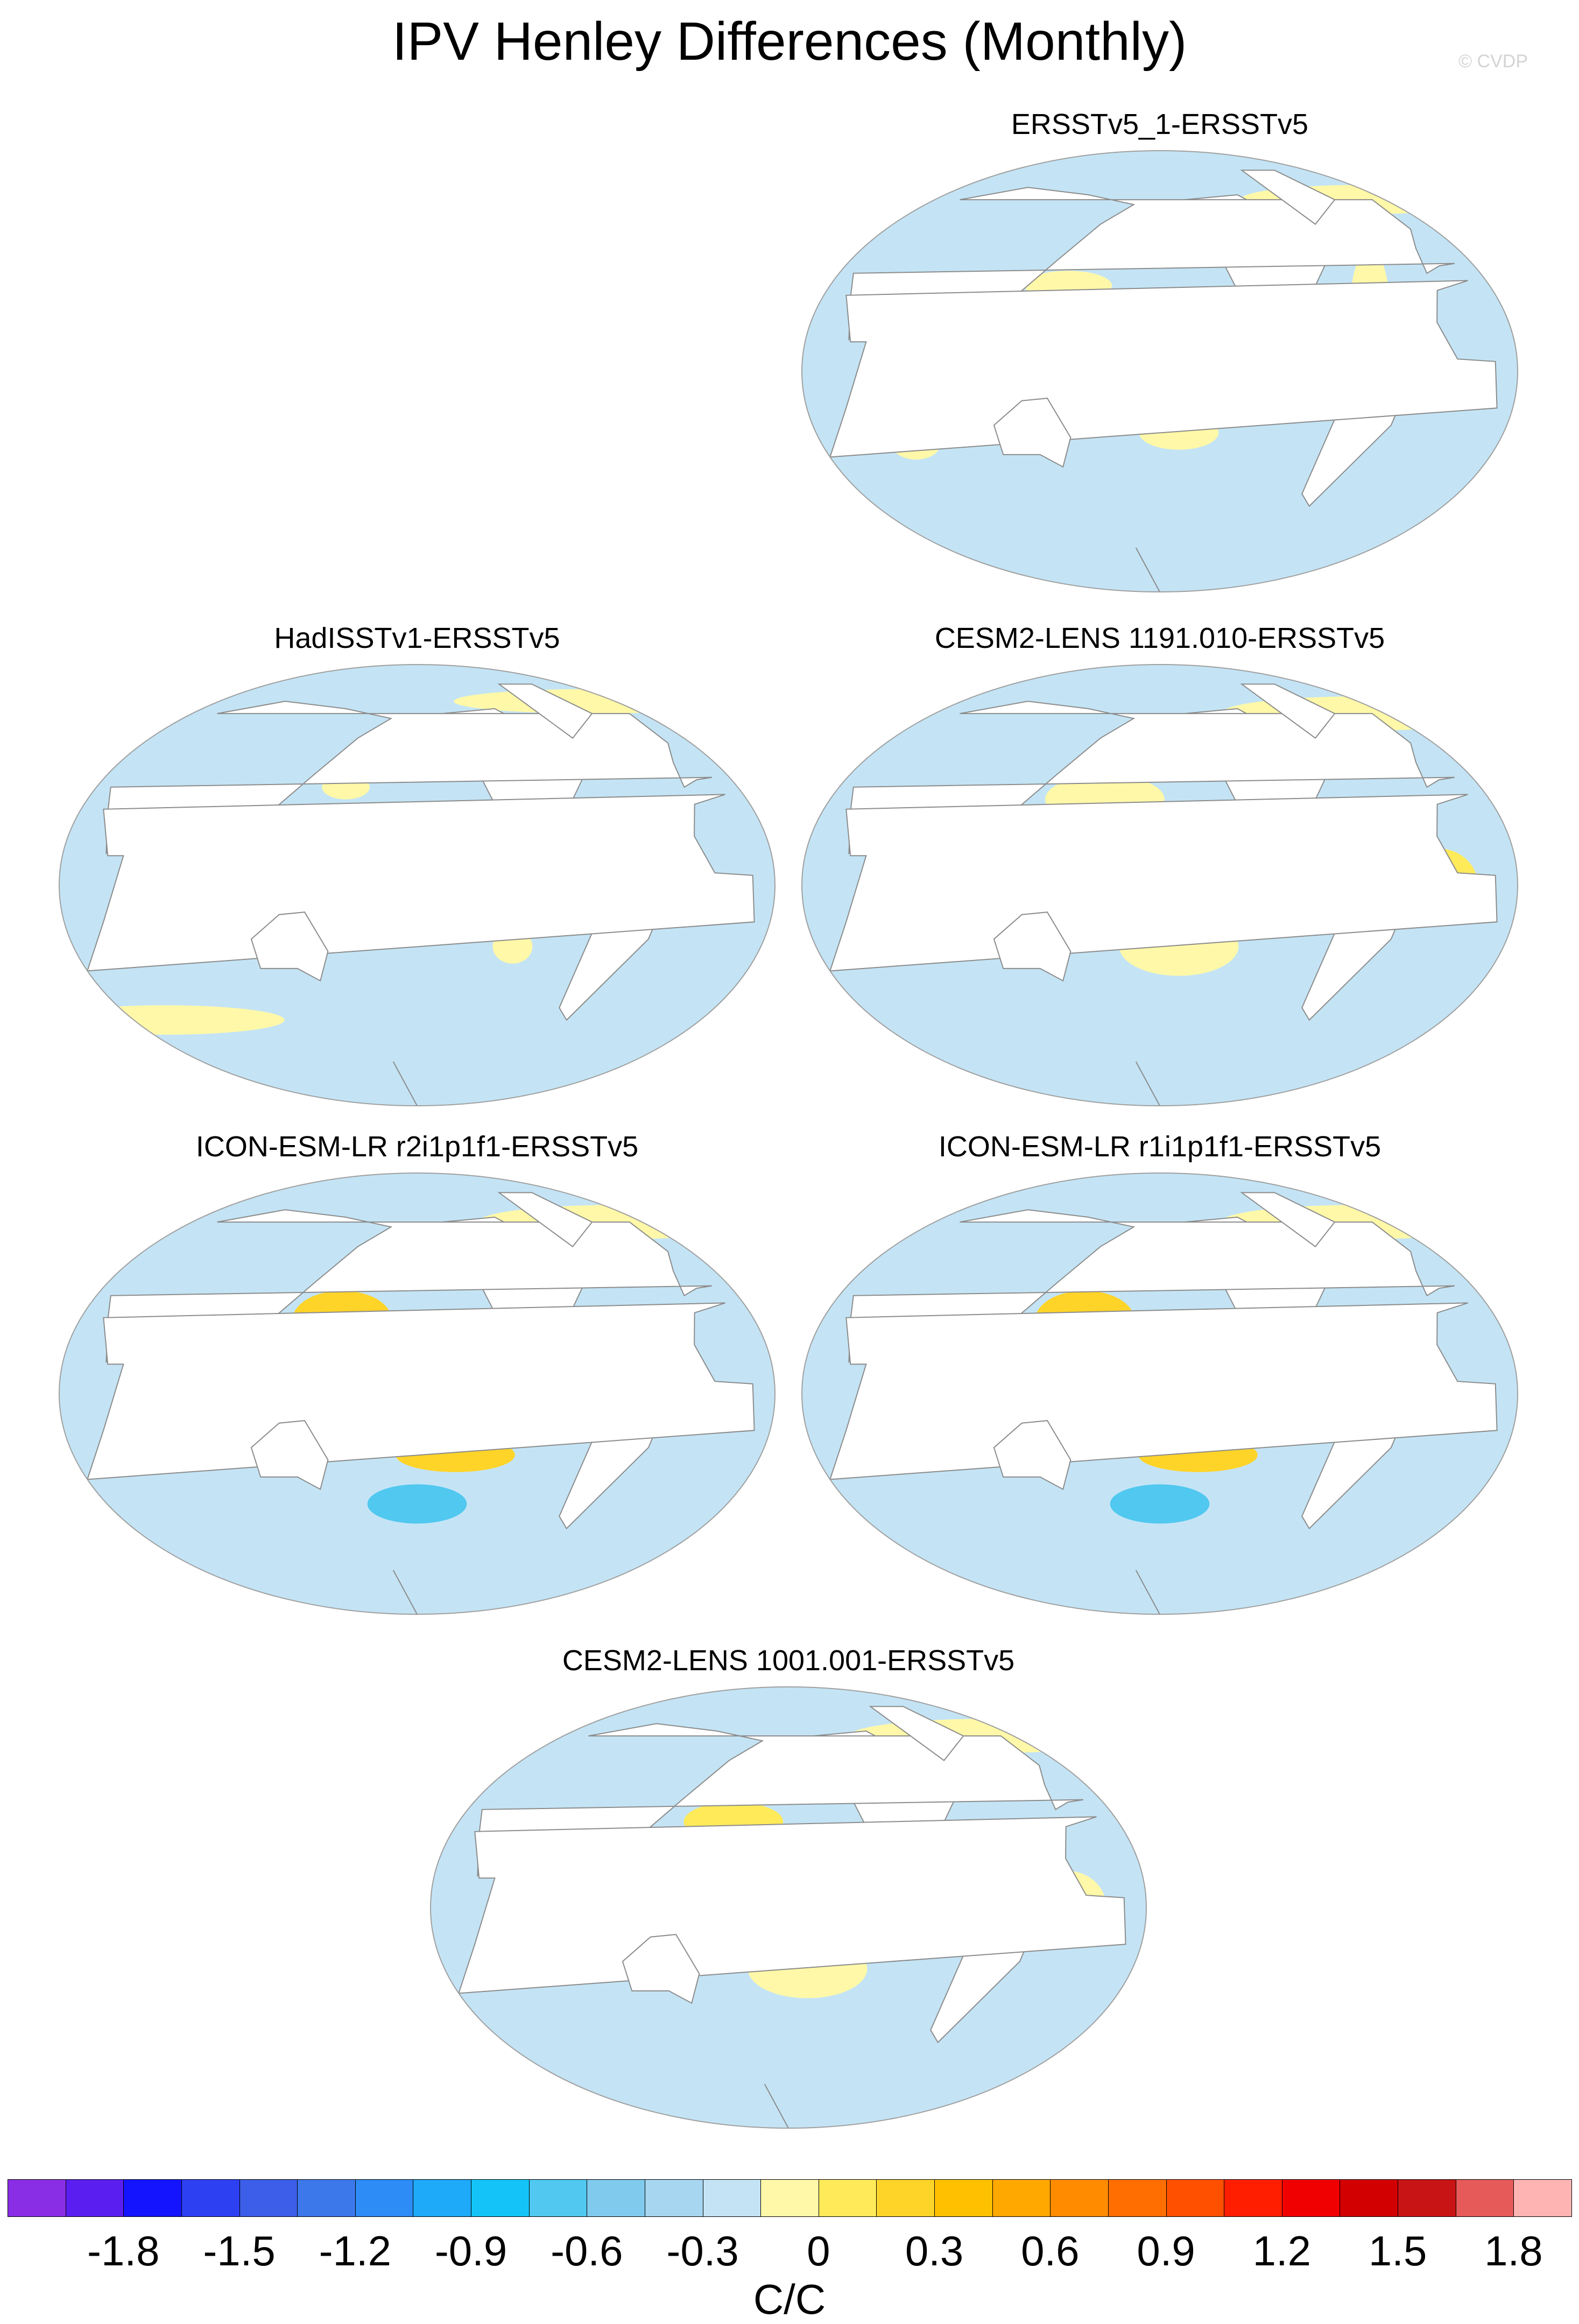 The image size is (1579, 2324). Describe the element at coordinates (417, 1147) in the screenshot. I see `panel-title: ICON-ESM-LR r2i1p1f1-ERSSTv5` at that location.